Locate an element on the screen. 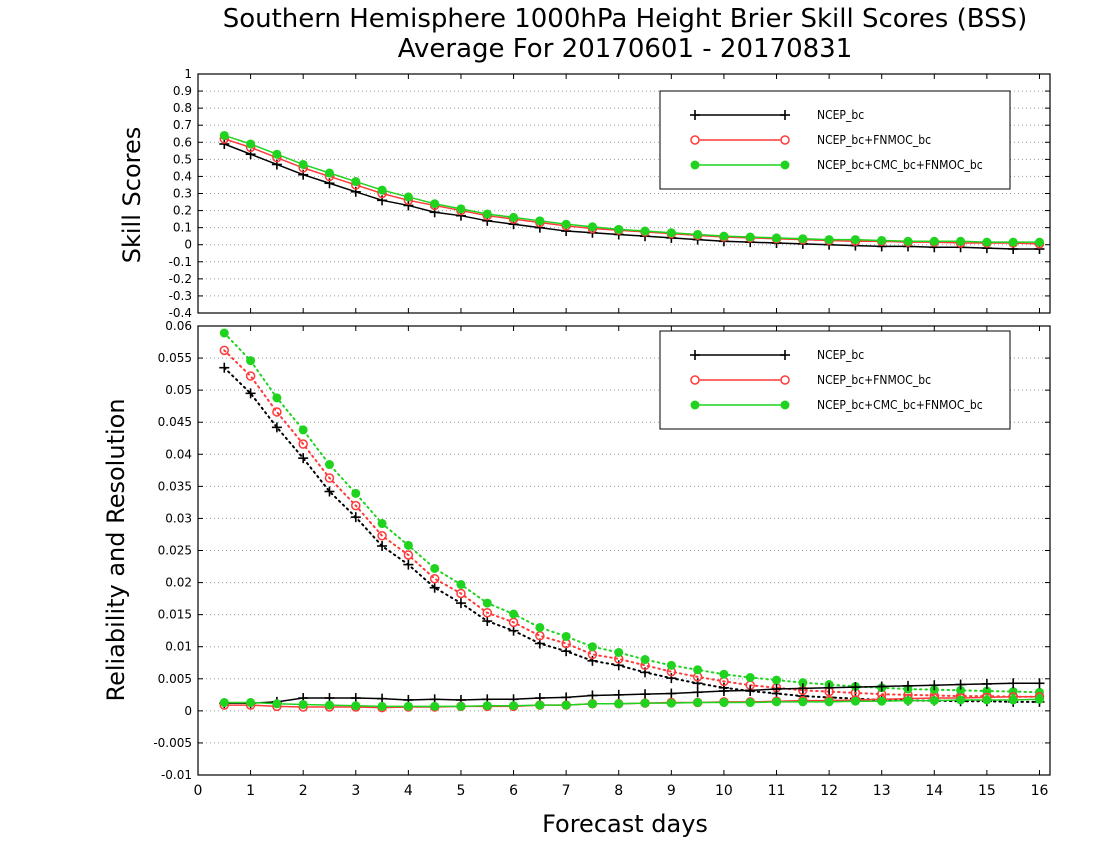 This screenshot has width=1100, height=850. legend-label: NCEP_bc+FNMOC_bc is located at coordinates (874, 380).